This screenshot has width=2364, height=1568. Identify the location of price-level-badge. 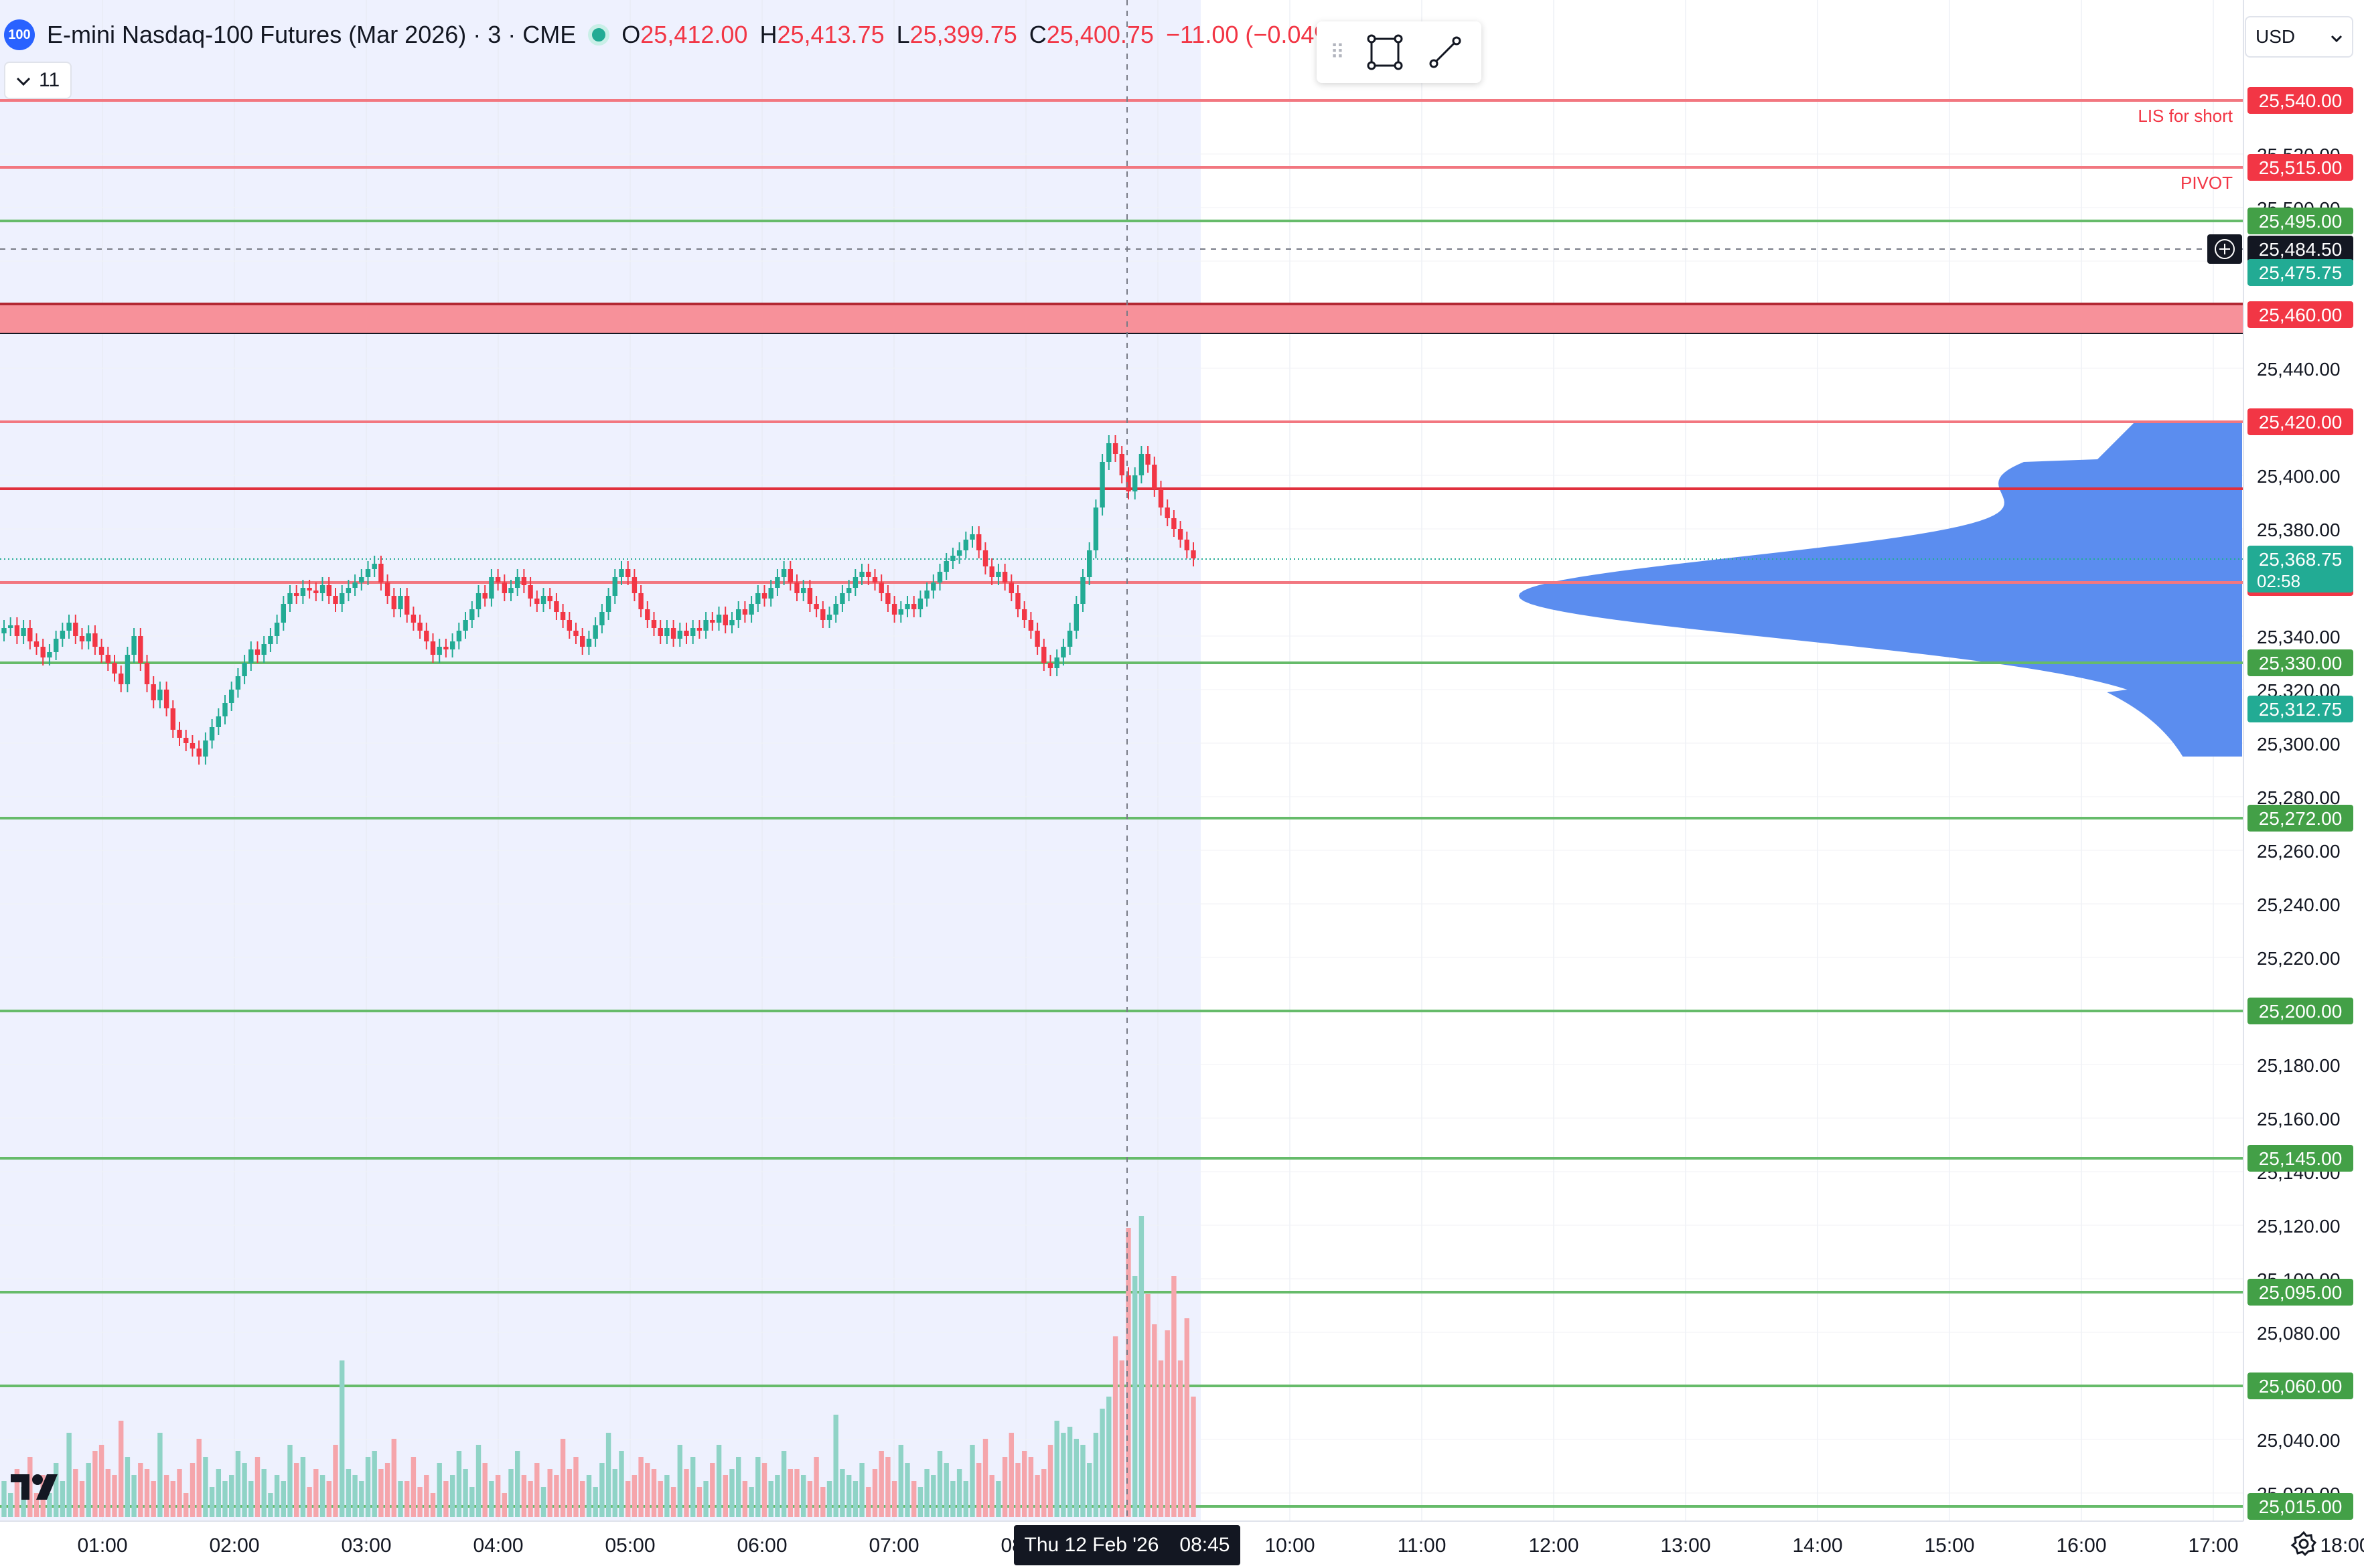
(2300, 314).